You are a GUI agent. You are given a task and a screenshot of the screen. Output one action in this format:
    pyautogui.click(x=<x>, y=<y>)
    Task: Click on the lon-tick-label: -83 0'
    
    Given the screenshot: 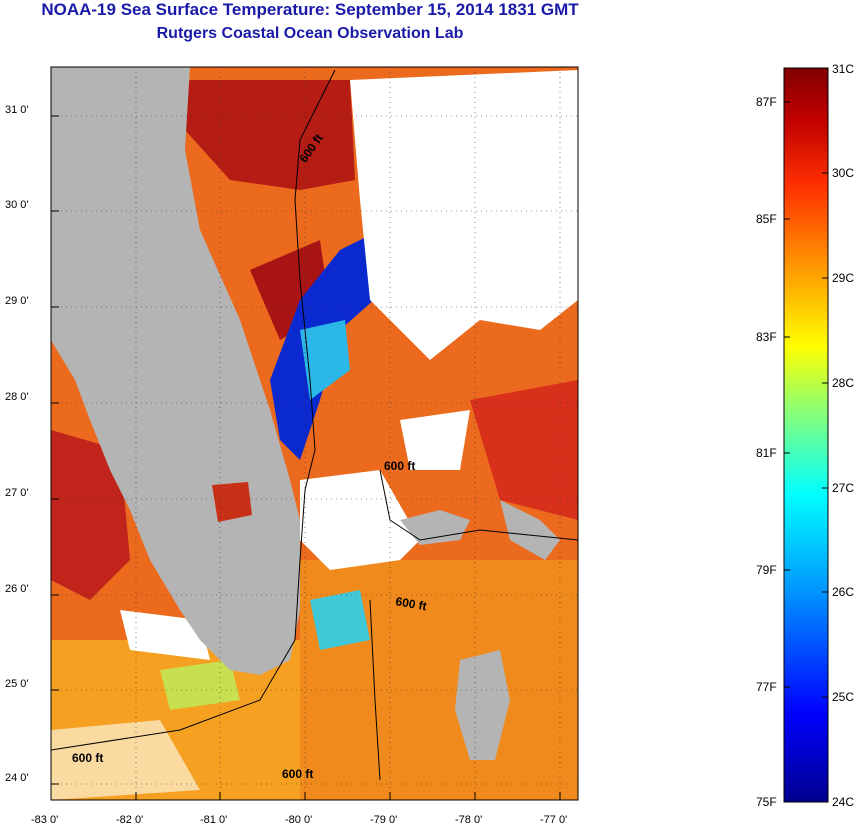 What is the action you would take?
    pyautogui.click(x=45, y=820)
    